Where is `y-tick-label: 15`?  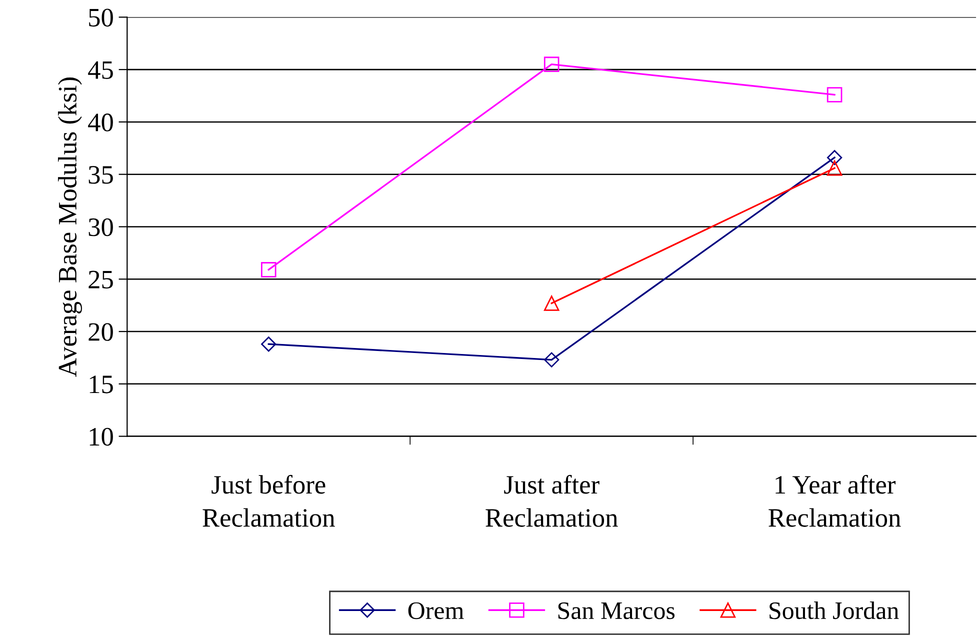 y-tick-label: 15 is located at coordinates (101, 385).